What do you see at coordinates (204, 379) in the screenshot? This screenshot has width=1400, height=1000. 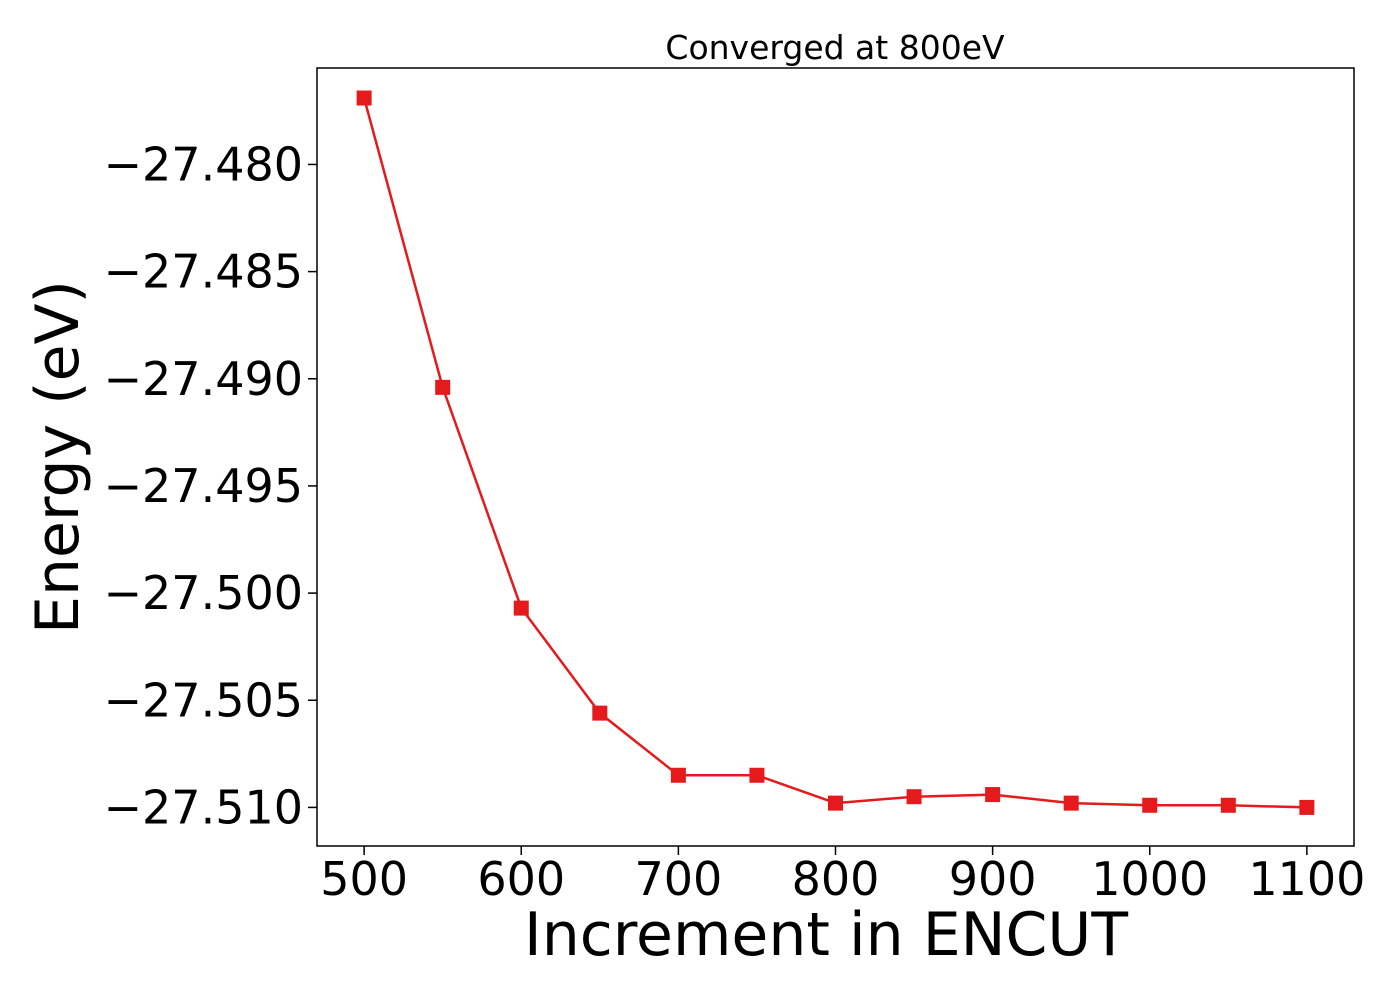 I see `y-tick-label: −27.490` at bounding box center [204, 379].